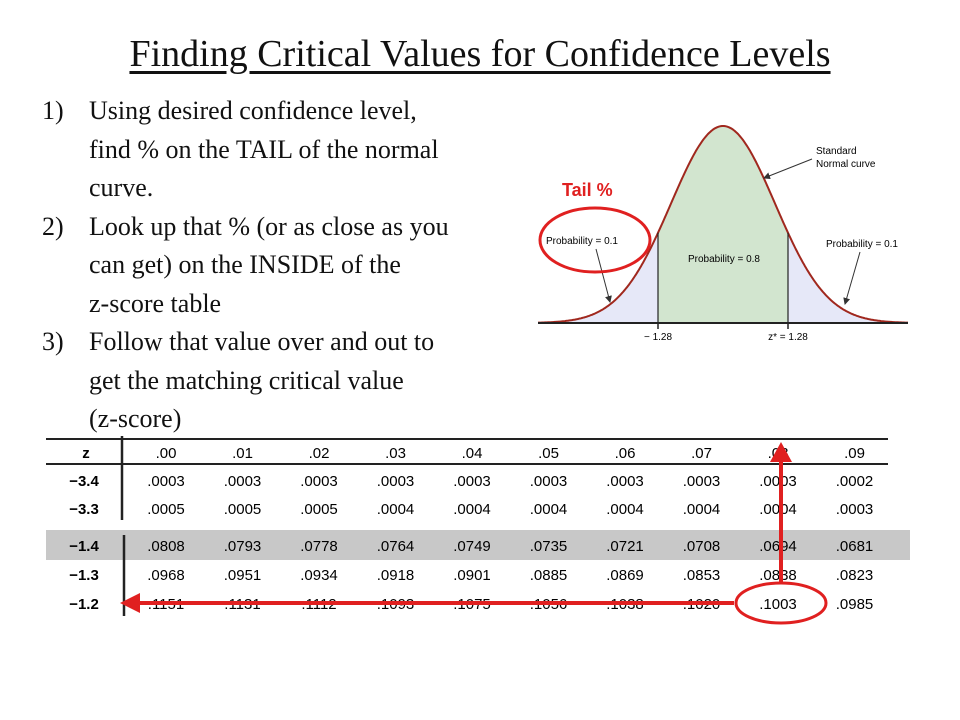 The width and height of the screenshot is (960, 720). Describe the element at coordinates (242, 453) in the screenshot. I see `column-header: .01` at that location.